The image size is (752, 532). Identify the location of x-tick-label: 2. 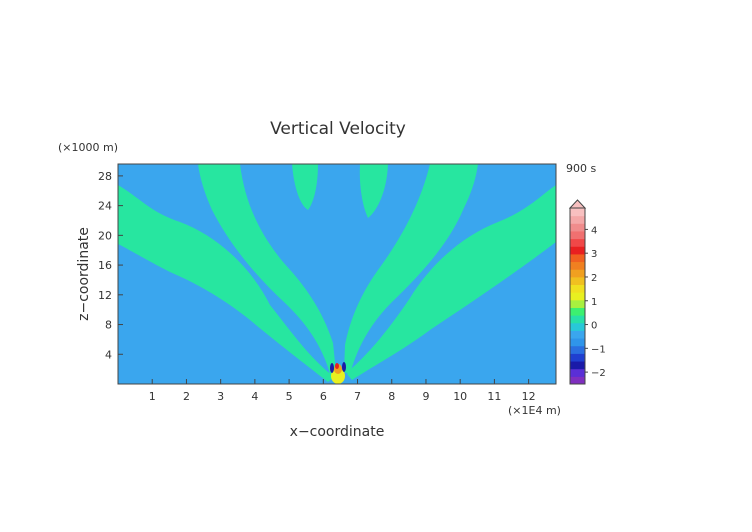
(186, 396).